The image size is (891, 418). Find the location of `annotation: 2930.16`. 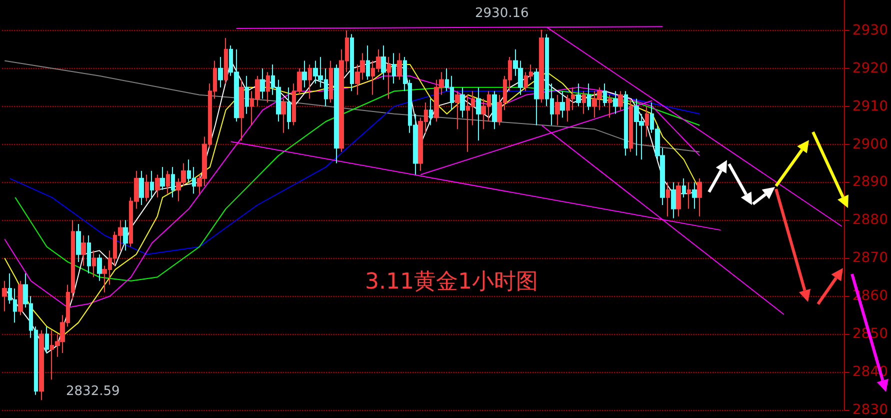

annotation: 2930.16 is located at coordinates (502, 13).